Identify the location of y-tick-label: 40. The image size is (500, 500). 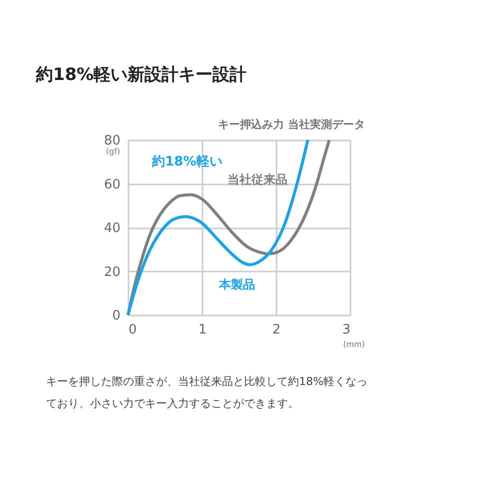
(112, 228).